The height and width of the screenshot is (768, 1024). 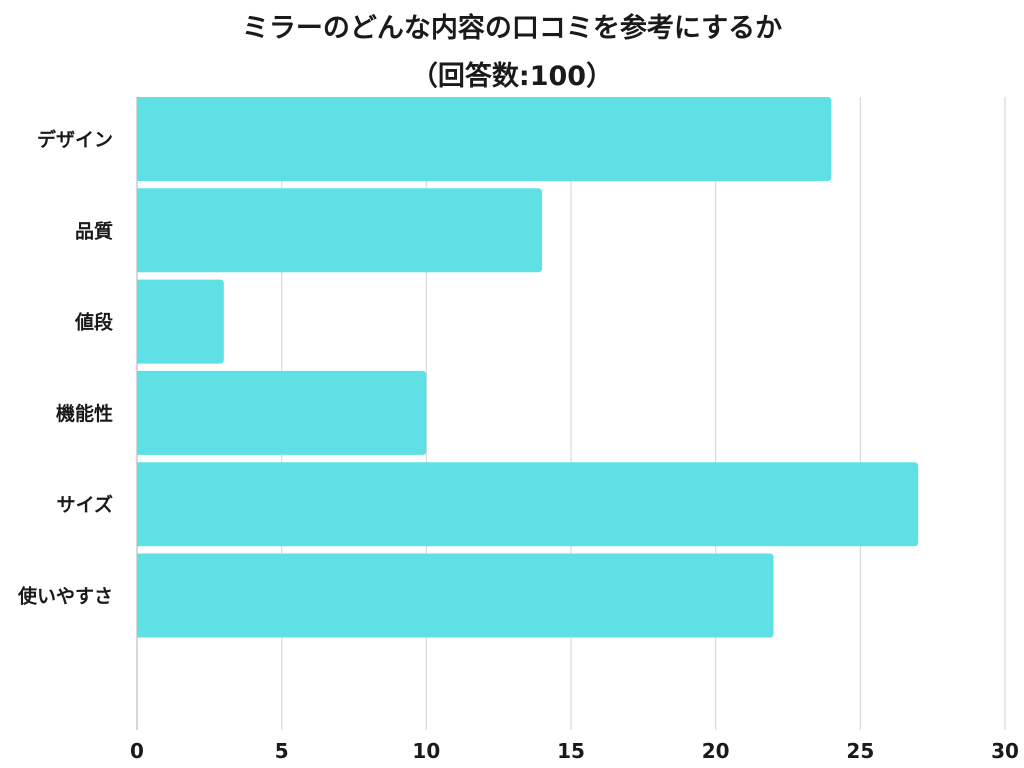 What do you see at coordinates (426, 751) in the screenshot?
I see `x-tick-label-10: 10` at bounding box center [426, 751].